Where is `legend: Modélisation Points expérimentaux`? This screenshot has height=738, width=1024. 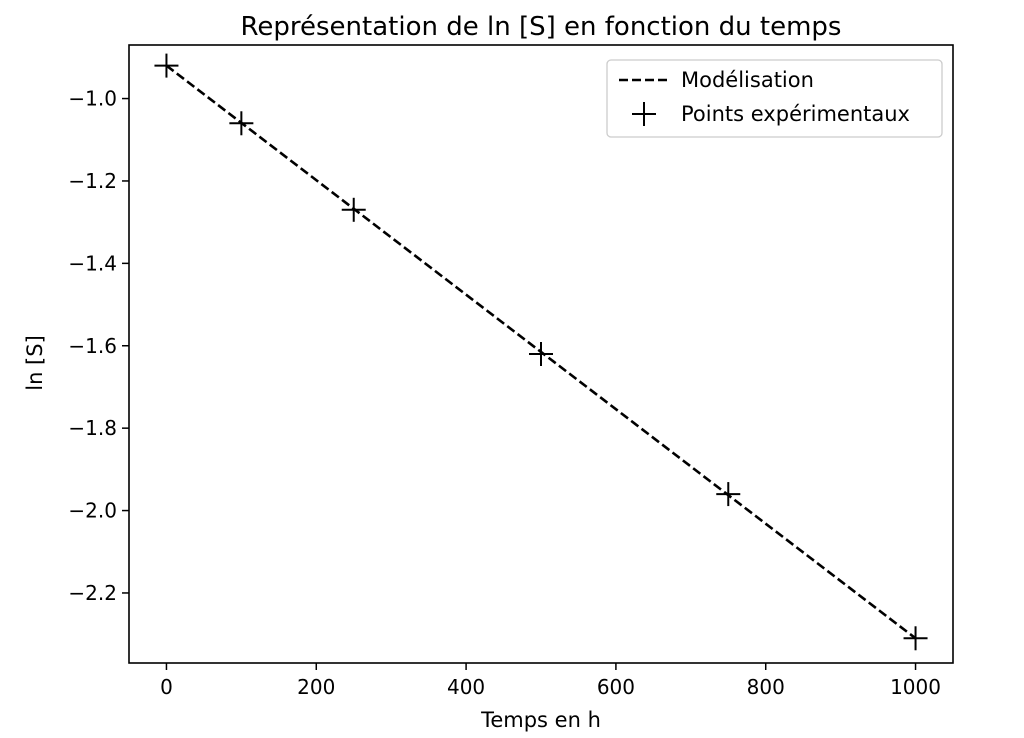
legend: Modélisation Points expérimentaux is located at coordinates (774, 98).